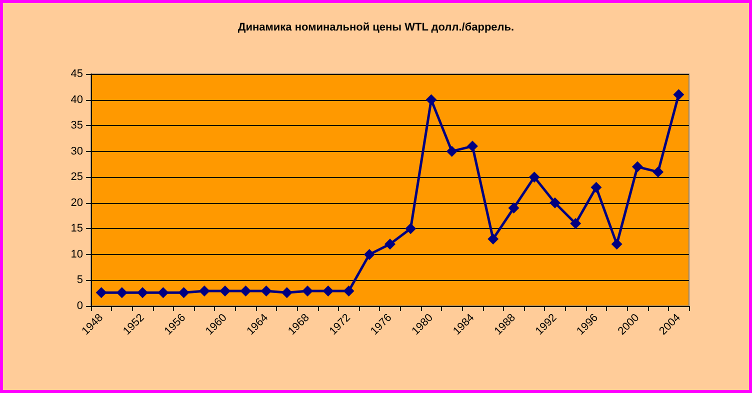 The height and width of the screenshot is (393, 752). I want to click on chart-title: Динамика номинальной цены WTL долл./баррель., so click(376, 28).